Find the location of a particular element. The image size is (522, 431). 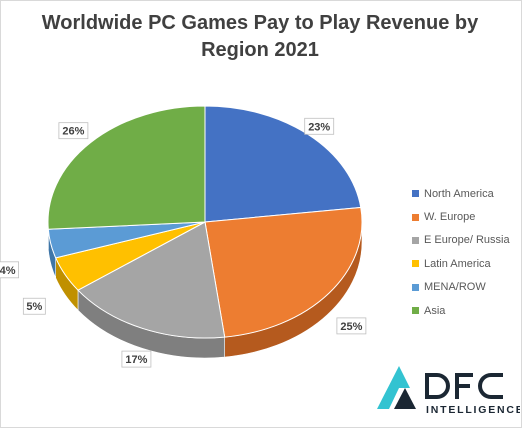

svg-text: 23% is located at coordinates (319, 127).